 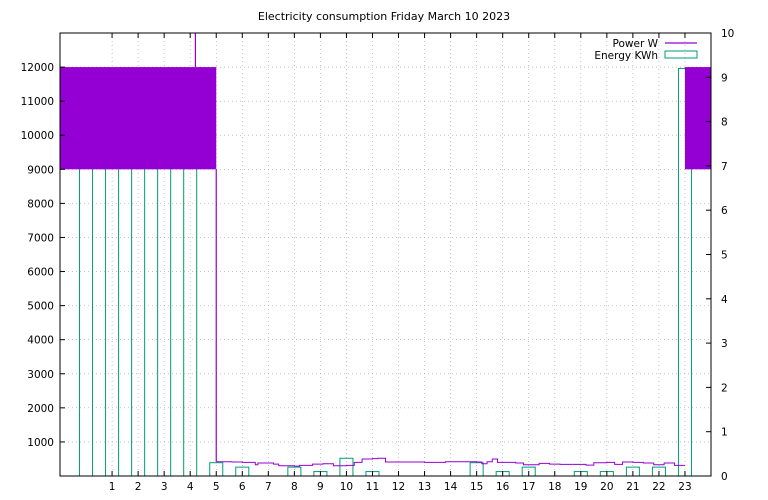 I want to click on x-tick-label: 15, so click(x=476, y=487).